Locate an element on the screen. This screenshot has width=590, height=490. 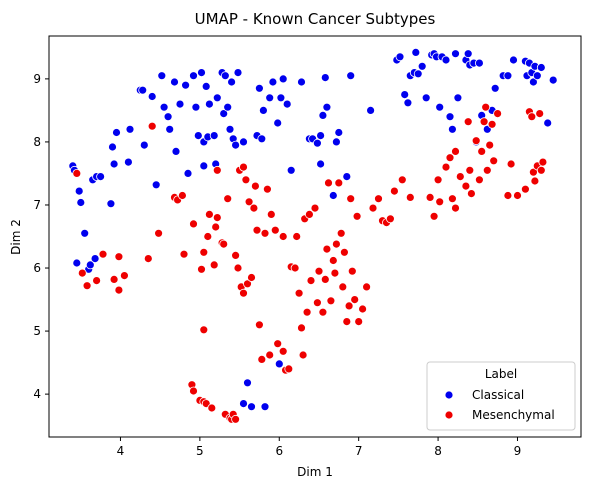
y-tick-label-5: 5 is located at coordinates (37, 331).